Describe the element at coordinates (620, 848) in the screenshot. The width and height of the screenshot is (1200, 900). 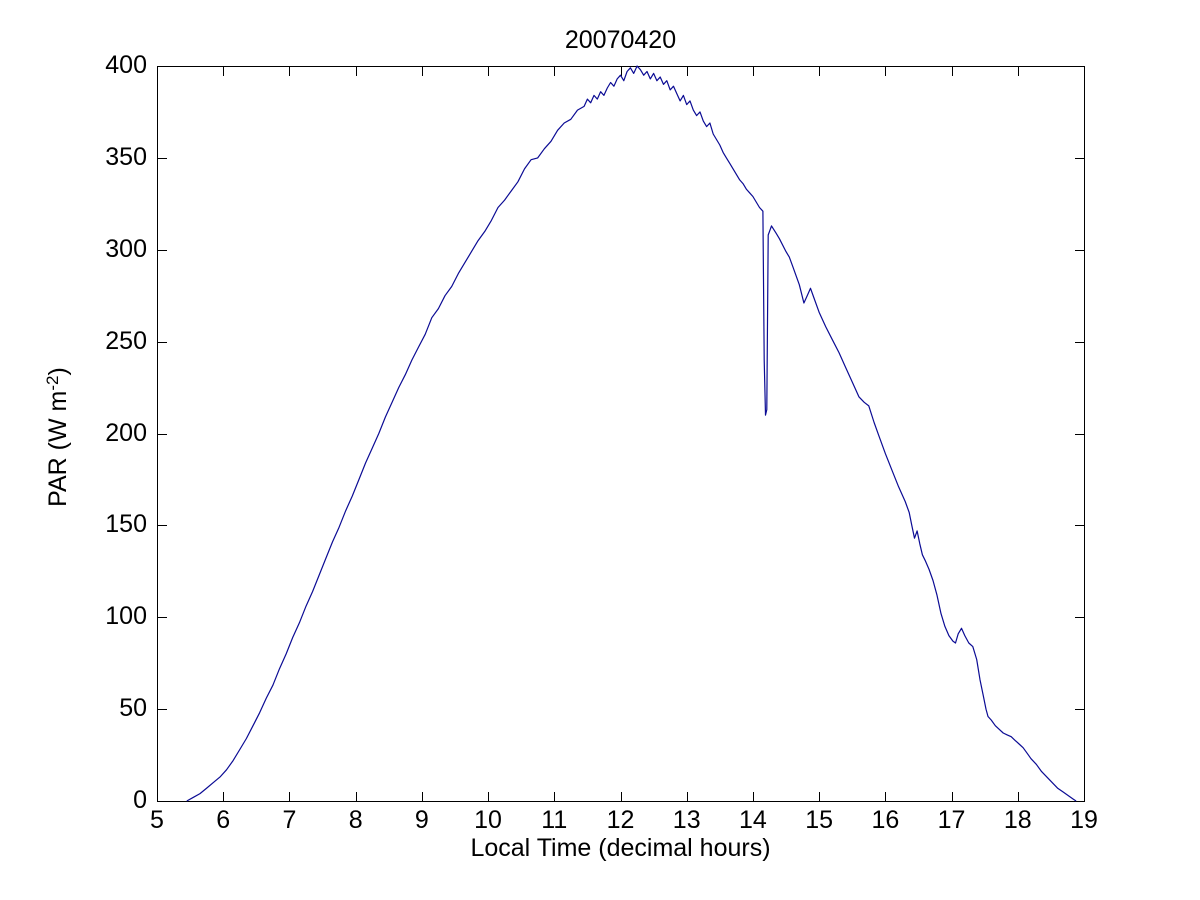
I see `x-axis-label: Local Time (decimal hours)` at that location.